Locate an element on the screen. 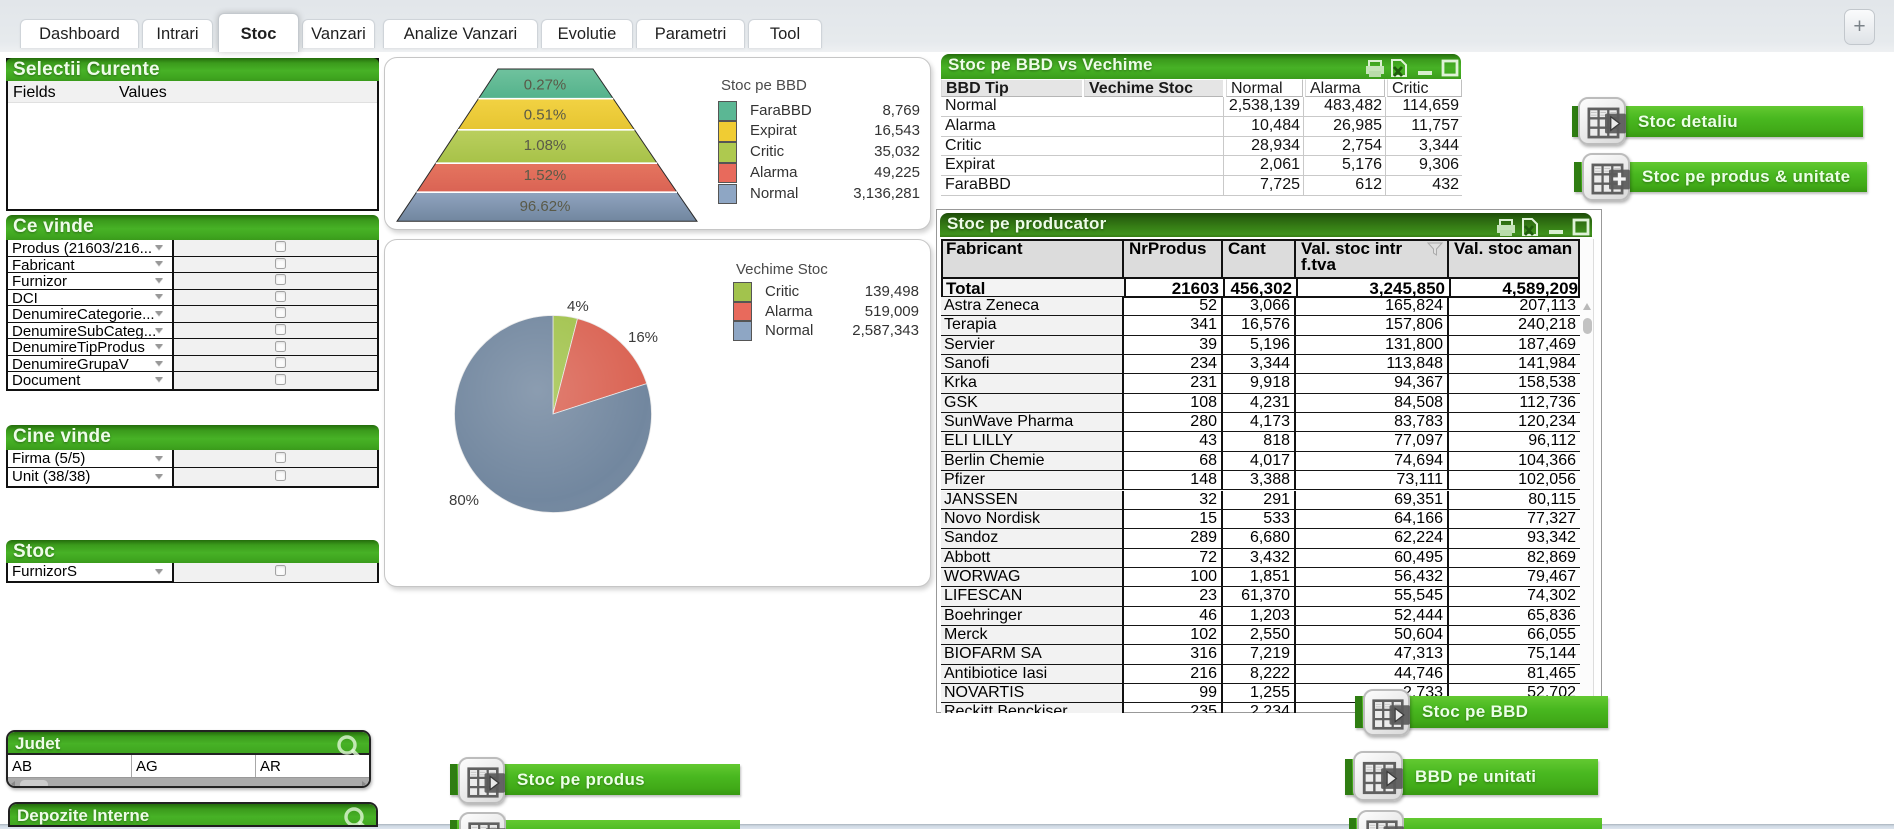 Image resolution: width=1894 pixels, height=829 pixels. svg-text: 0.27% is located at coordinates (545, 85).